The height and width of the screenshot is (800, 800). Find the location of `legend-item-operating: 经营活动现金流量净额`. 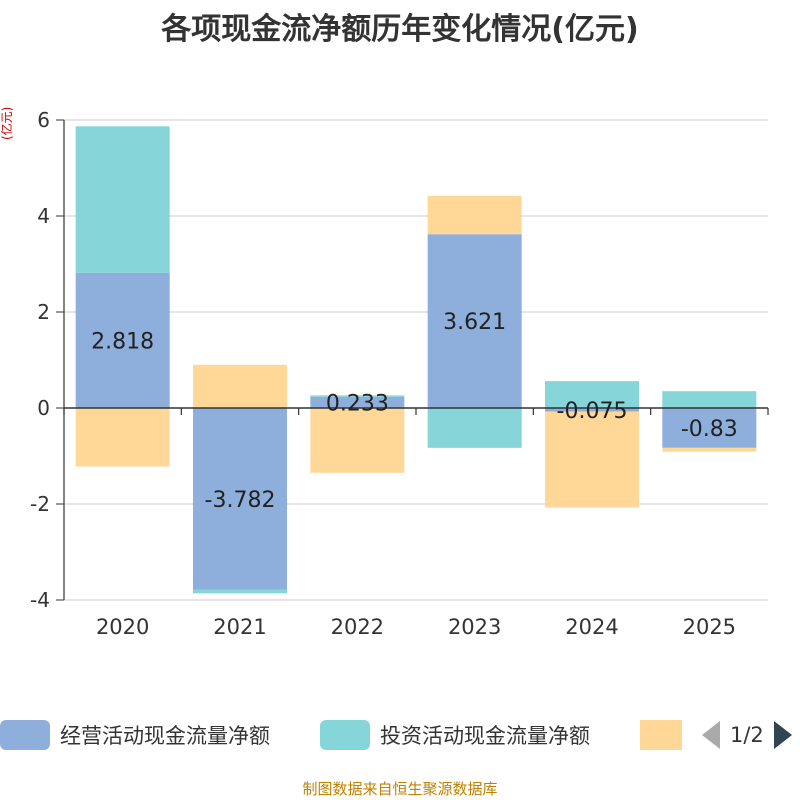

legend-item-operating: 经营活动现金流量净额 is located at coordinates (135, 735).